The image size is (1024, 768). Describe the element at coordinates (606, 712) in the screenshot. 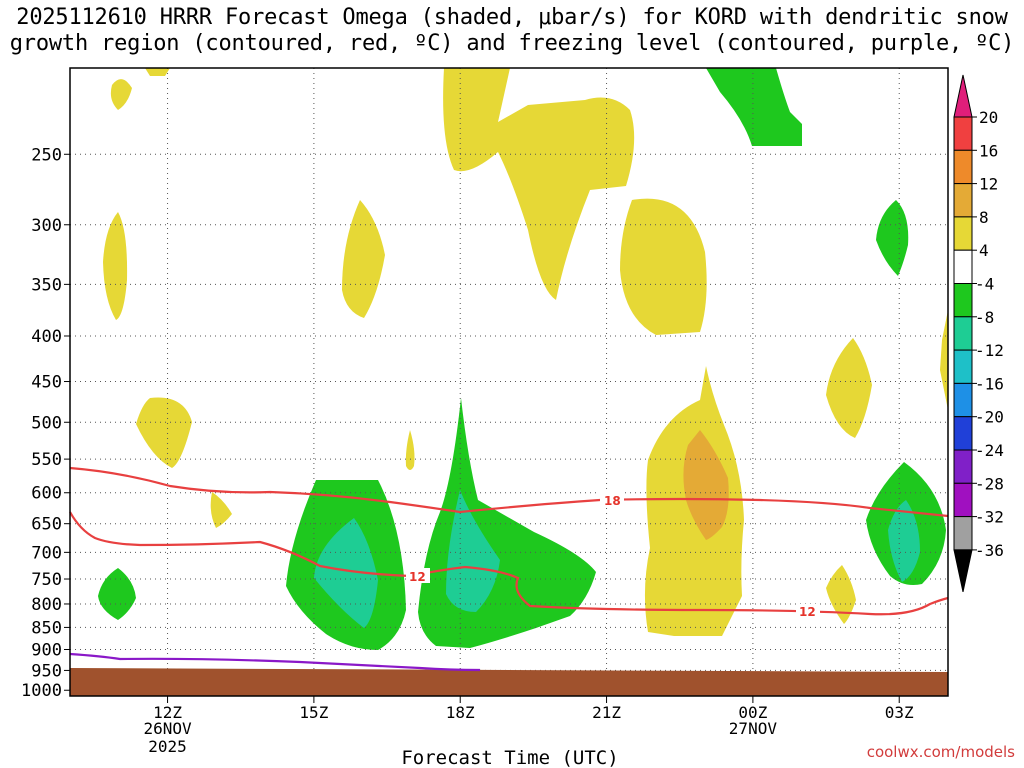

I see `x-tick-label: 21Z` at that location.